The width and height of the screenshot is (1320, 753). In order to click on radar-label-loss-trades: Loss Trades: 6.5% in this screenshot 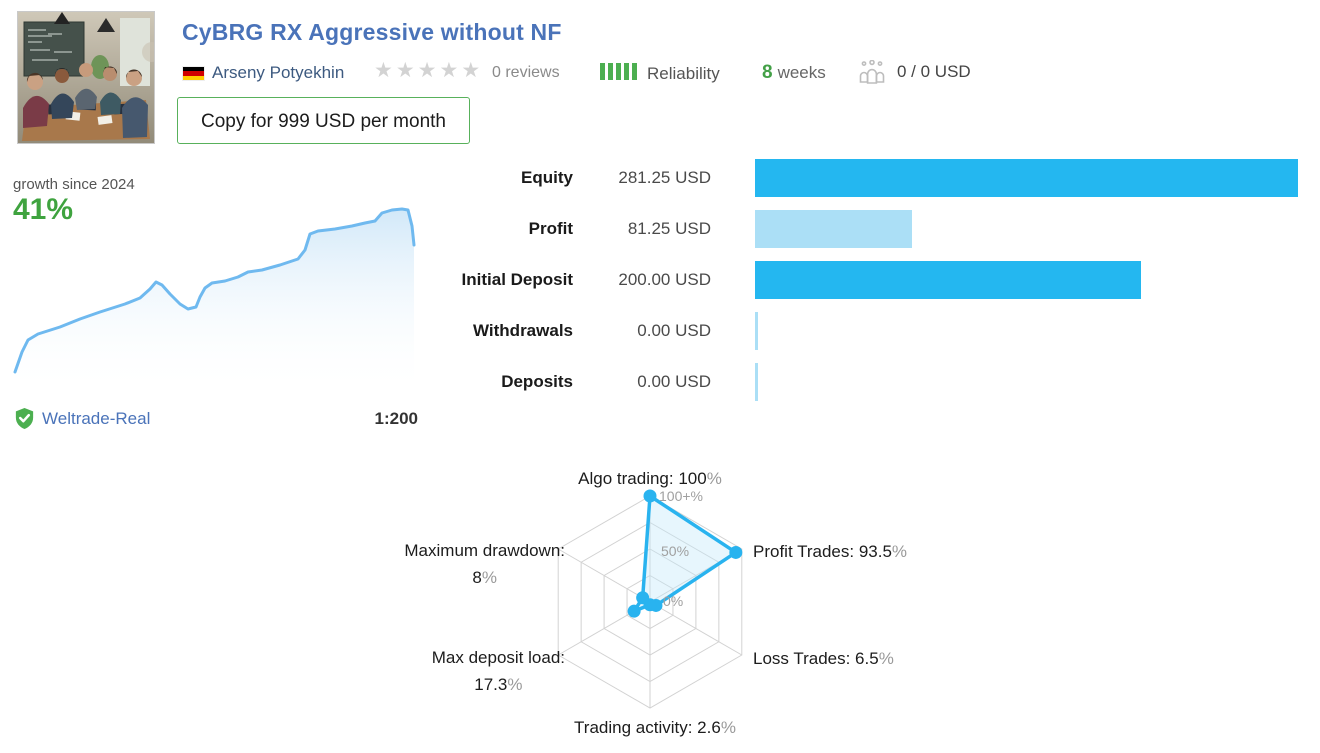, I will do `click(823, 658)`.